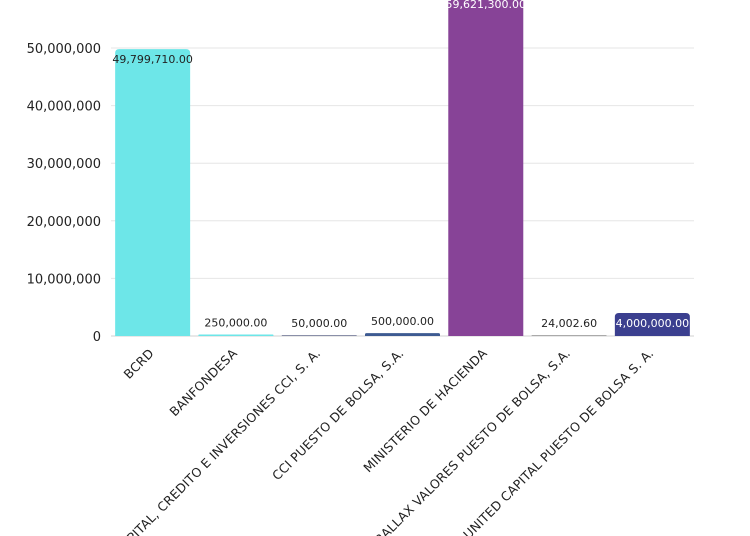  What do you see at coordinates (203, 382) in the screenshot?
I see `x-tick-label: BANFONDESA` at bounding box center [203, 382].